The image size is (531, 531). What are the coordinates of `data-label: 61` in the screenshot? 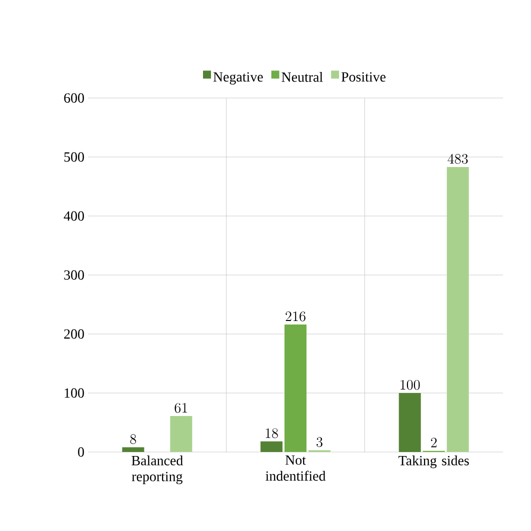 It's located at (181, 407).